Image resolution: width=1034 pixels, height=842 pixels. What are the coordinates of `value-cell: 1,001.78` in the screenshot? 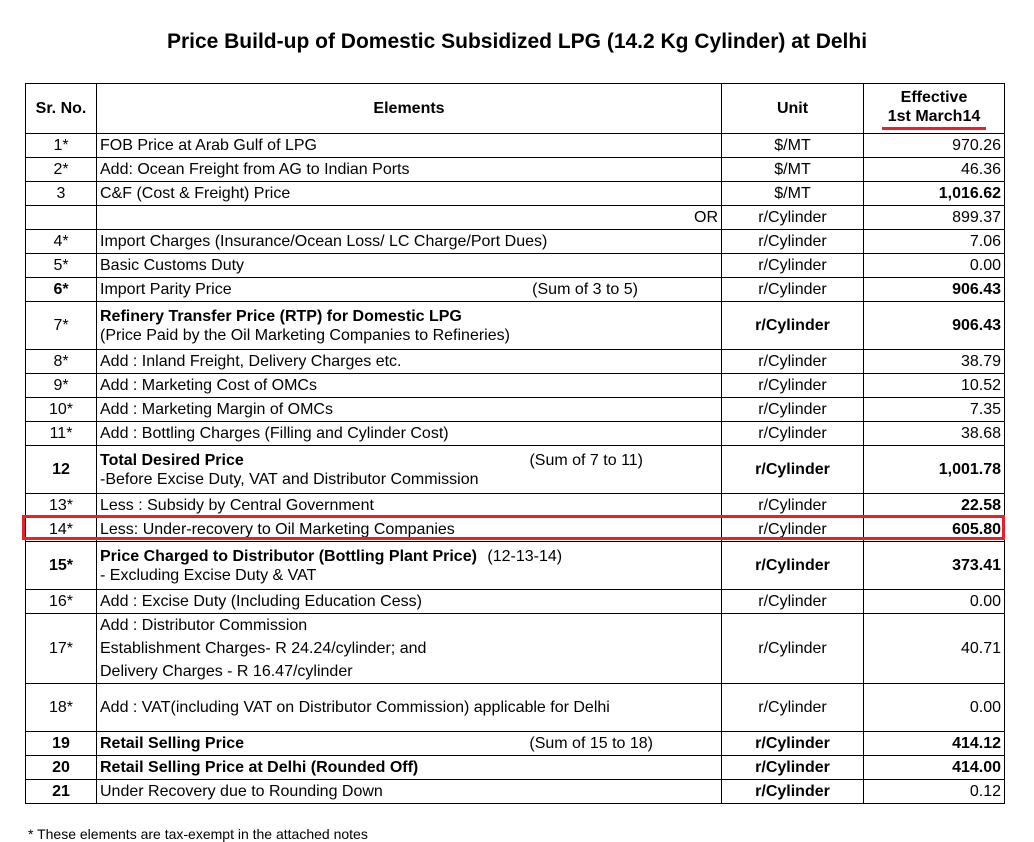 It's located at (934, 469).